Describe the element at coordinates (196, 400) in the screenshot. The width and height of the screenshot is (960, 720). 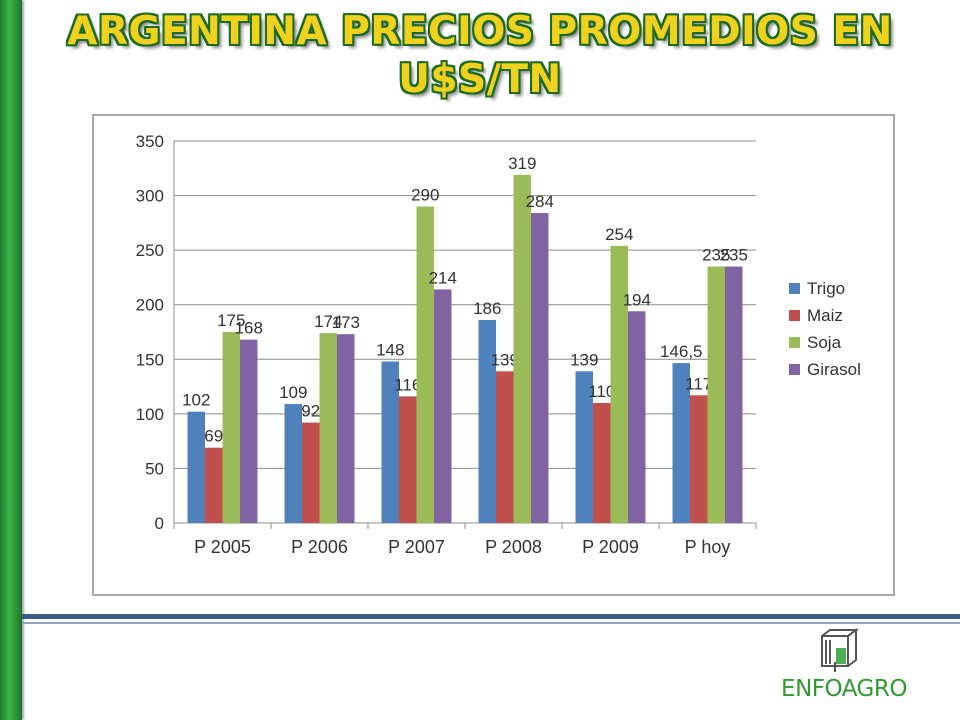
I see `data-label: 102` at that location.